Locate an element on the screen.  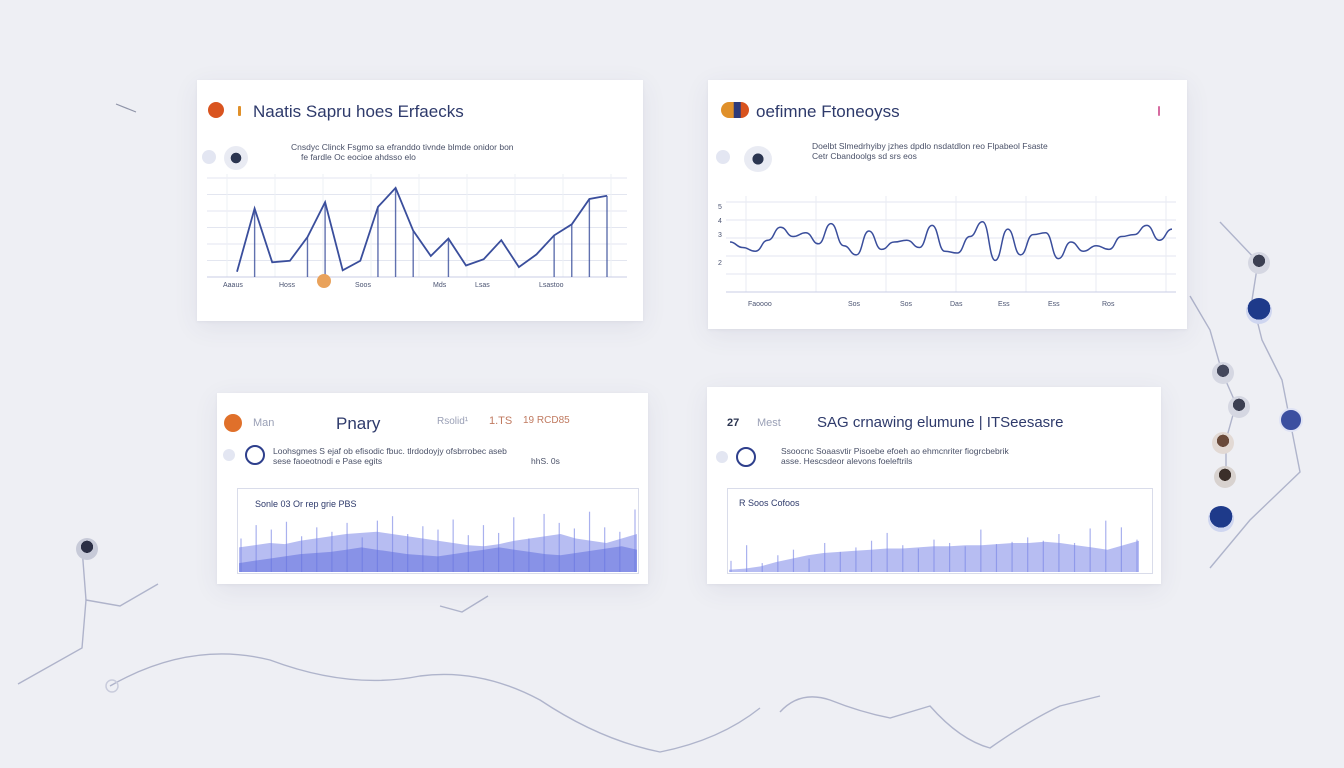
card-label-left-1: 27 is located at coordinates (733, 423).